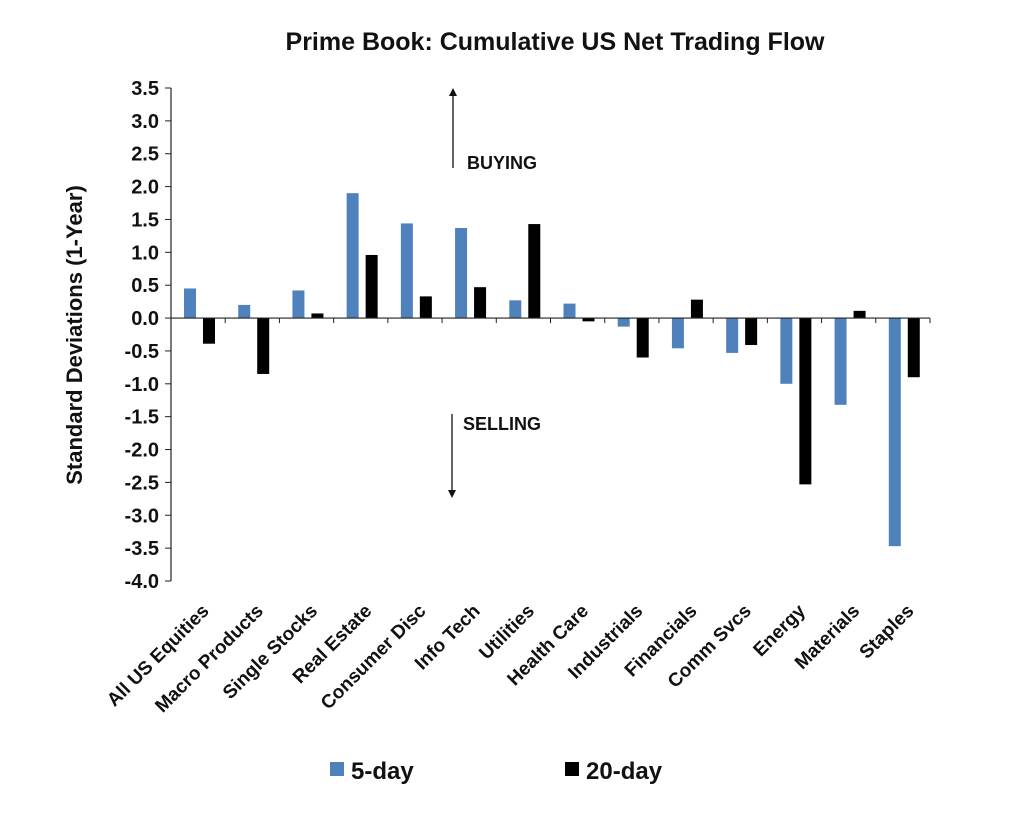 Image resolution: width=1024 pixels, height=817 pixels. What do you see at coordinates (496, 771) in the screenshot?
I see `legend: 5-day 20-day` at bounding box center [496, 771].